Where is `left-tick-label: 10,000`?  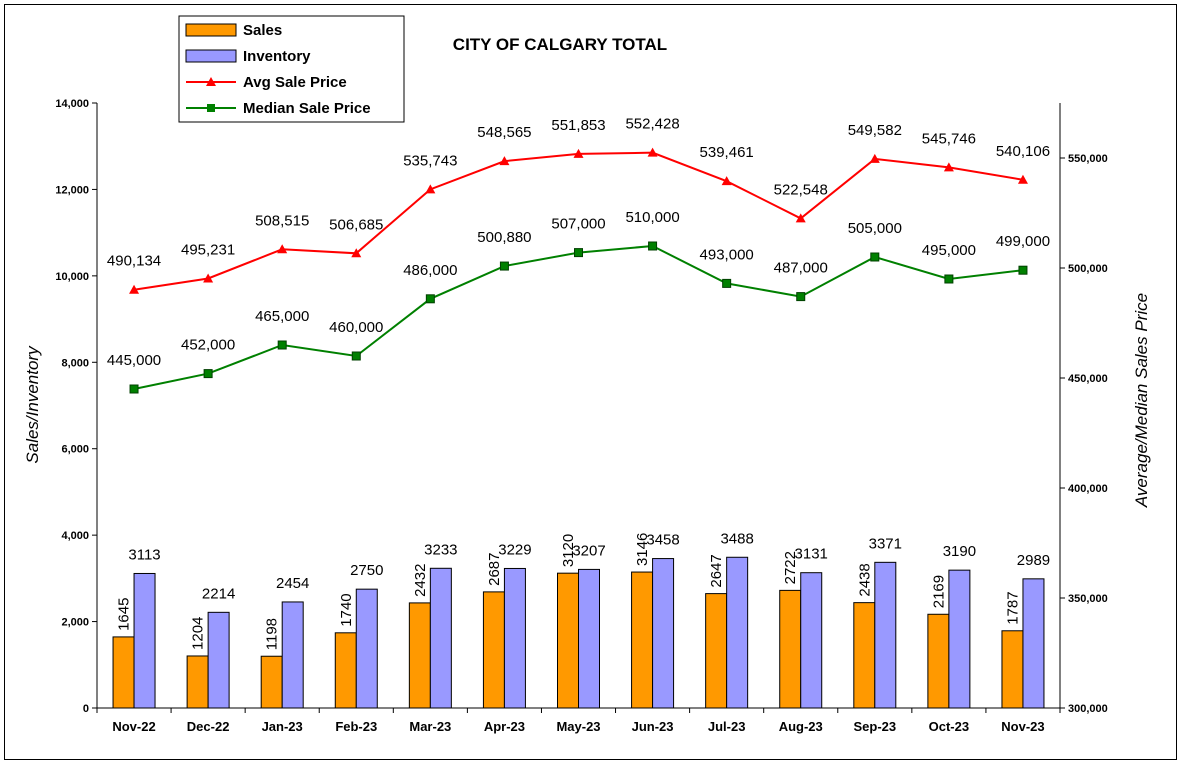
left-tick-label: 10,000 is located at coordinates (72, 277).